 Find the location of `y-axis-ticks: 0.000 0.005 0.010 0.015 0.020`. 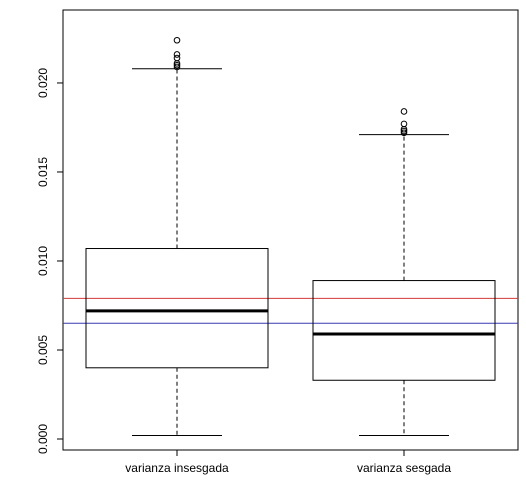

y-axis-ticks: 0.000 0.005 0.010 0.015 0.020 is located at coordinates (49, 261).